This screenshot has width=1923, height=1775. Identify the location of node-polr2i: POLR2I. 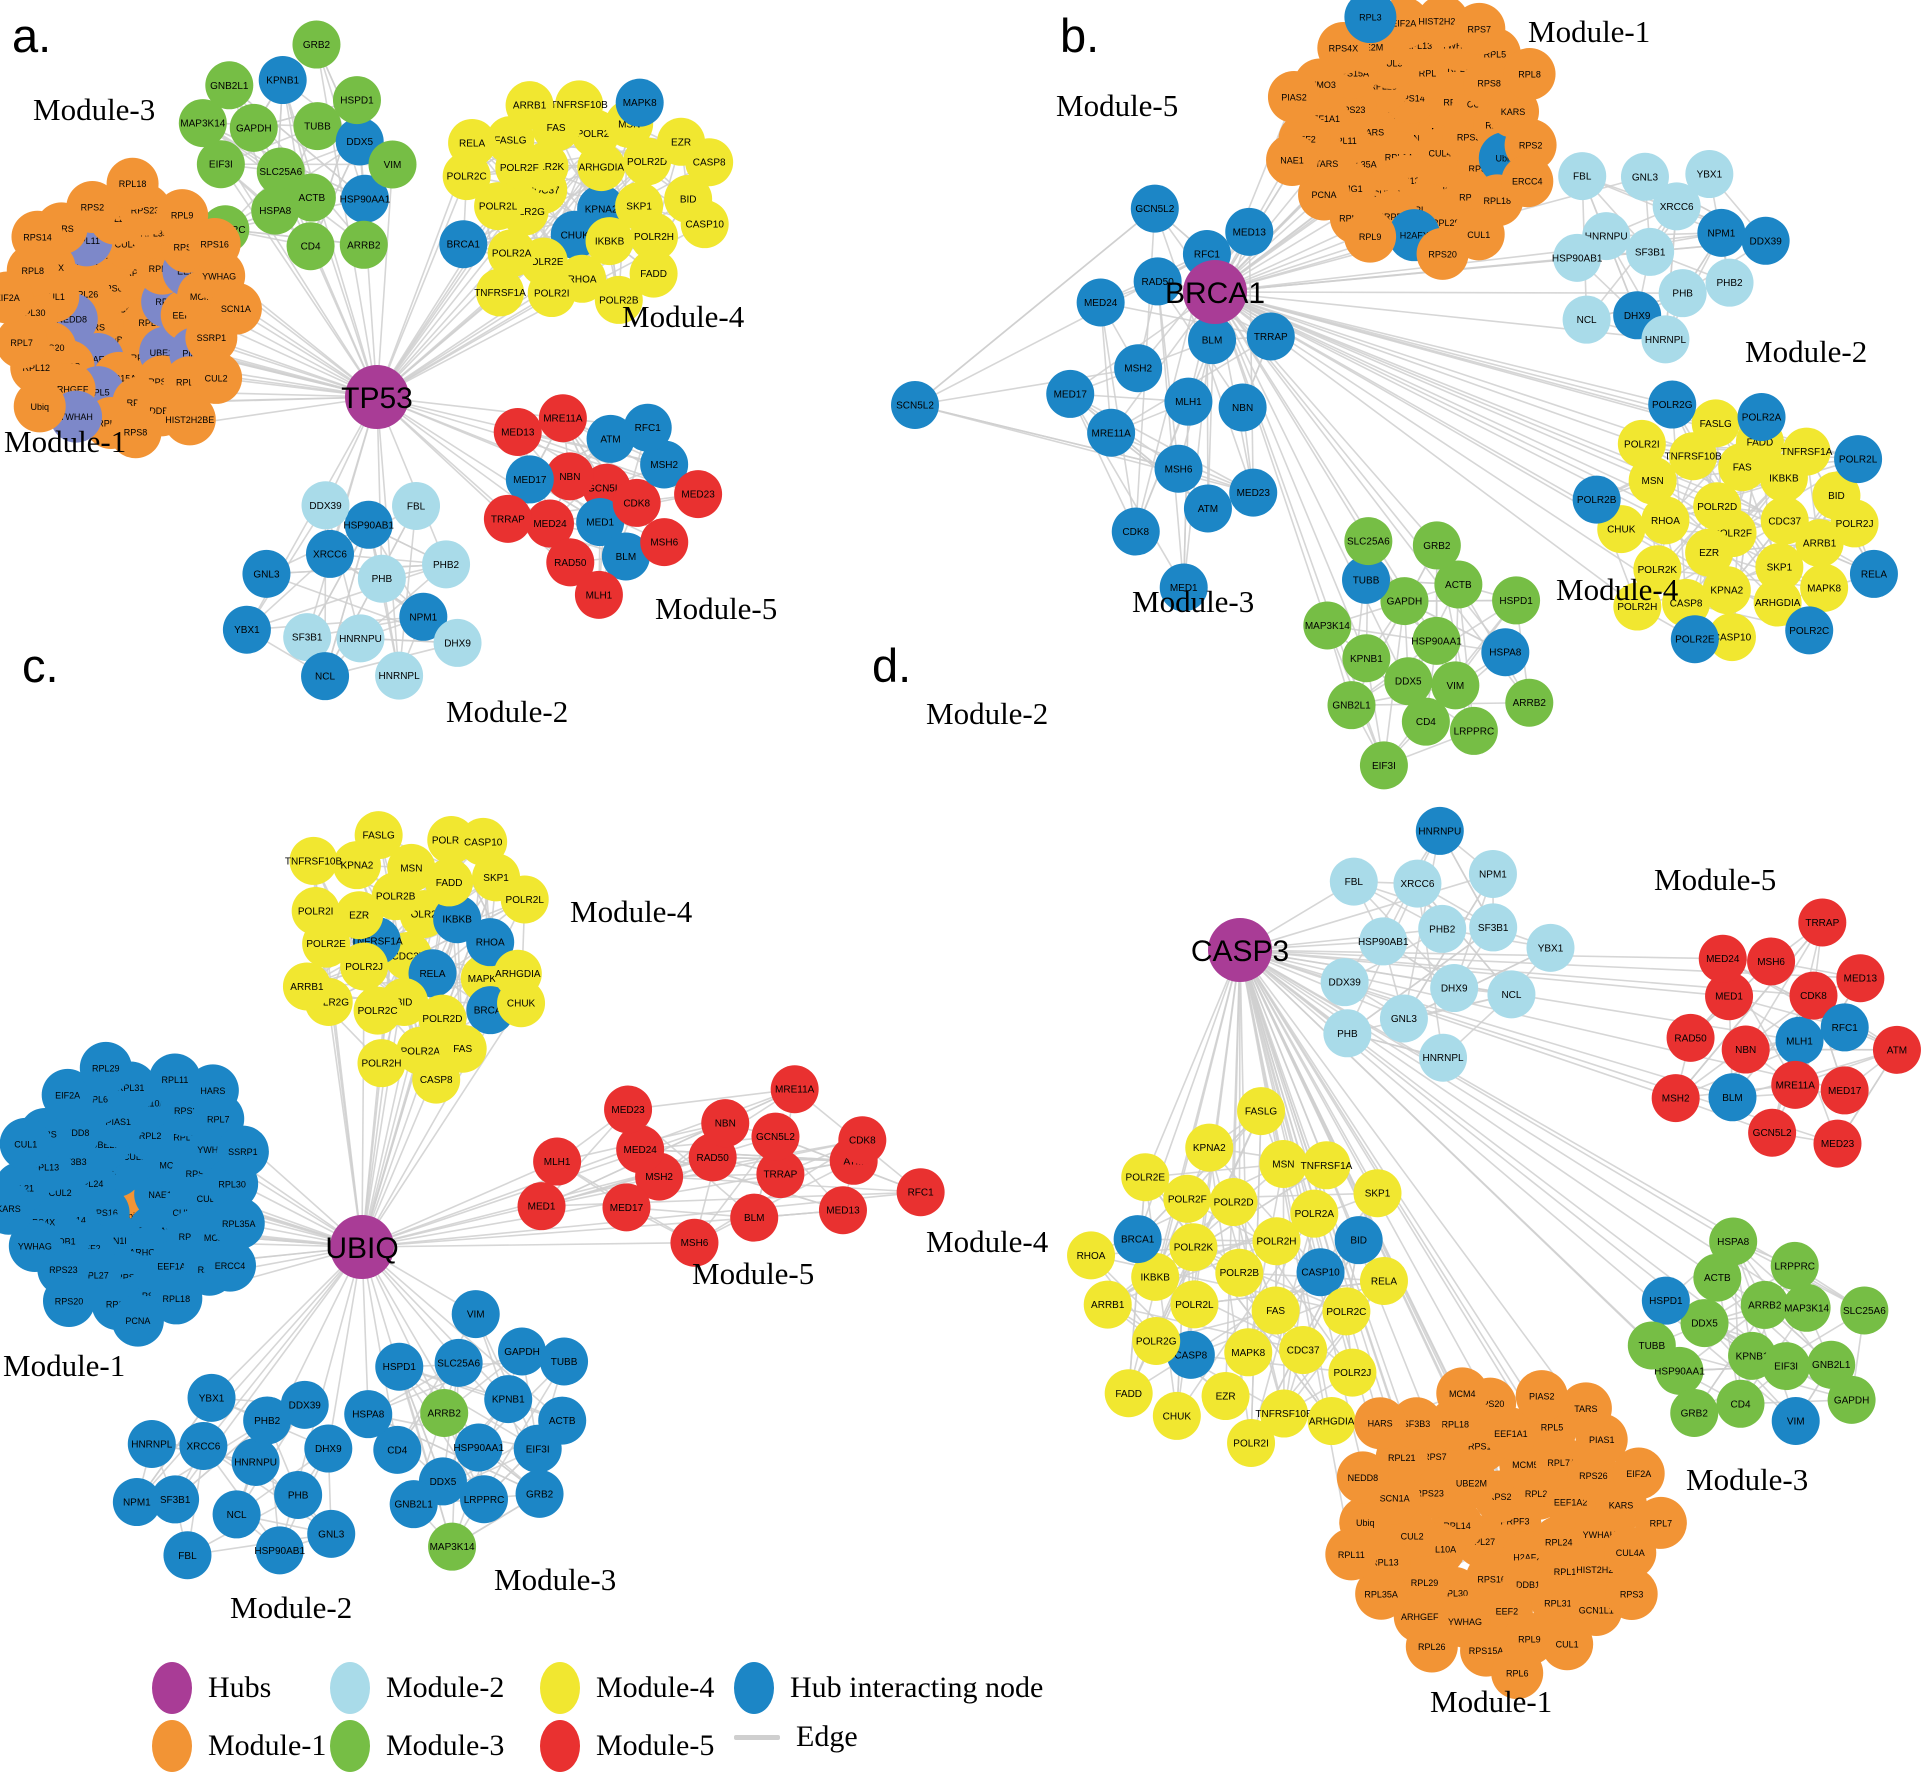
(1641, 443).